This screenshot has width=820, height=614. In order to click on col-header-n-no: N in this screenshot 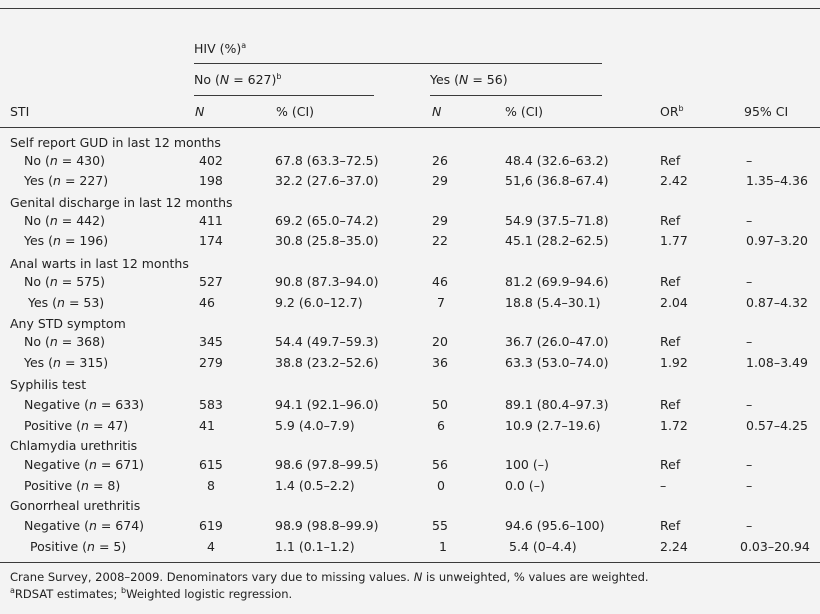, I will do `click(200, 111)`.